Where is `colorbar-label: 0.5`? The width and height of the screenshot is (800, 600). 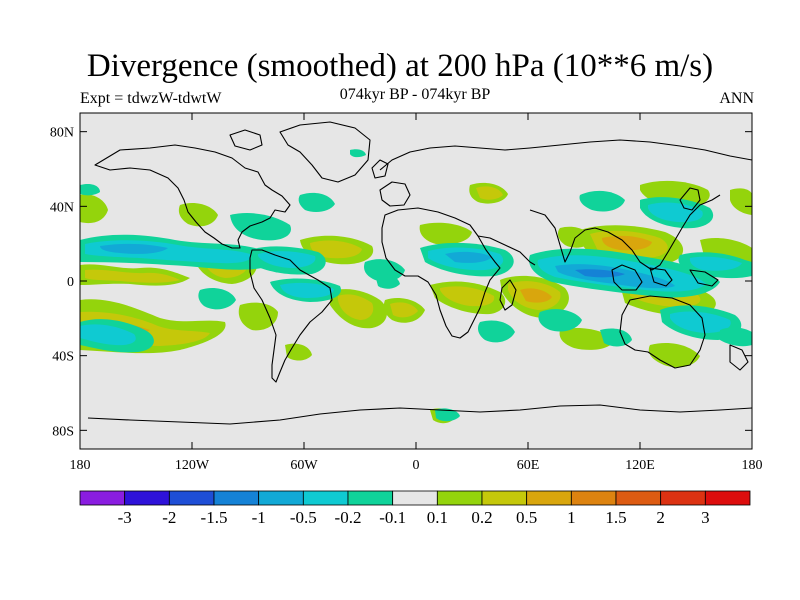 colorbar-label: 0.5 is located at coordinates (526, 517).